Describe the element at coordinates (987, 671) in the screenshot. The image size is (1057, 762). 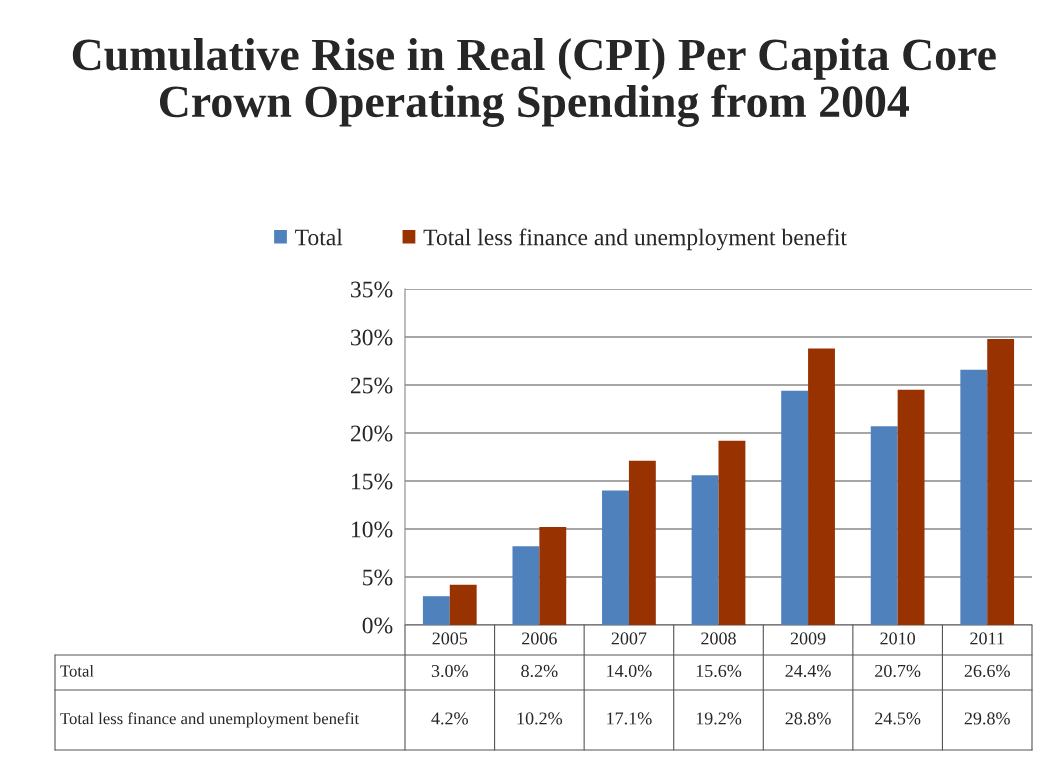
I see `data-label: 26.6%` at that location.